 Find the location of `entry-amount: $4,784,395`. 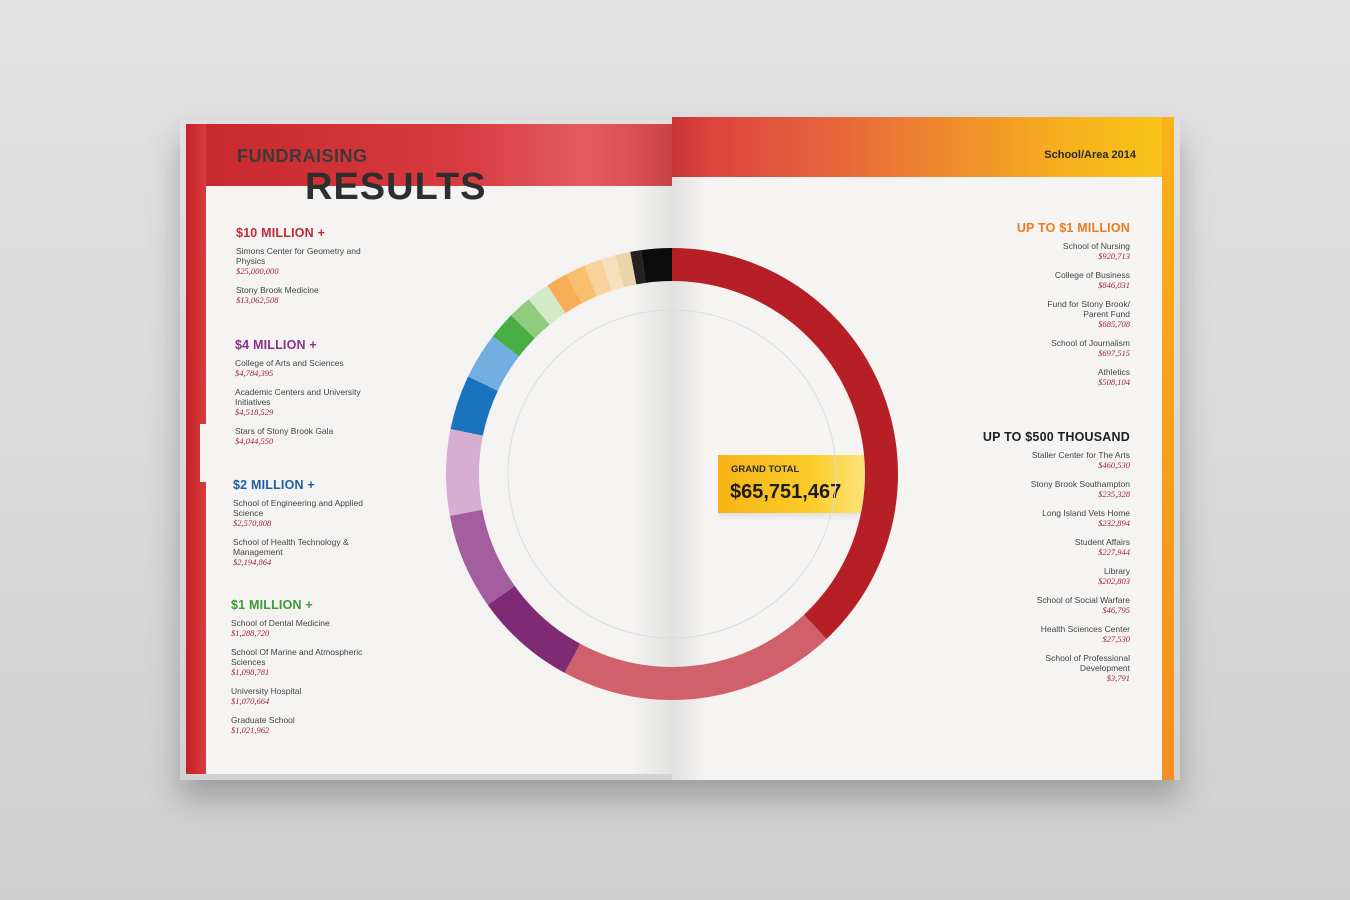

entry-amount: $4,784,395 is located at coordinates (254, 373).